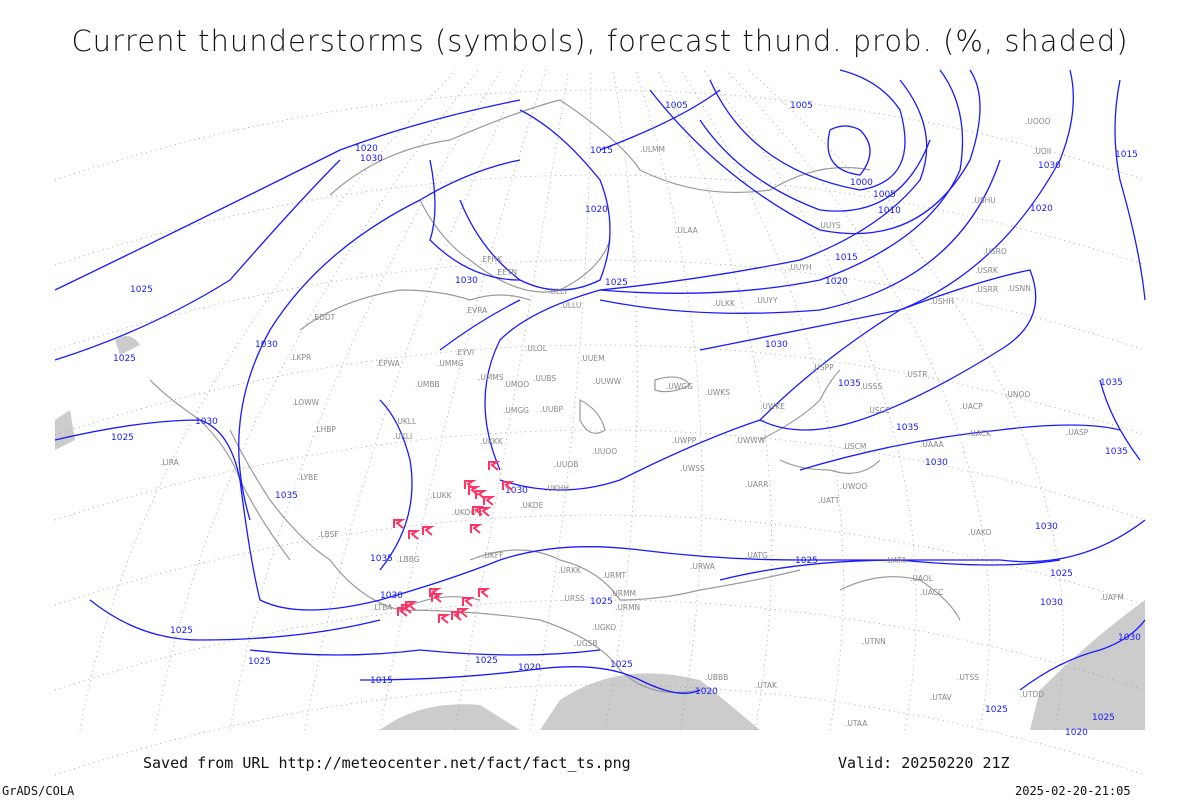 The image size is (1200, 800). I want to click on station-label: .URSS, so click(573, 598).